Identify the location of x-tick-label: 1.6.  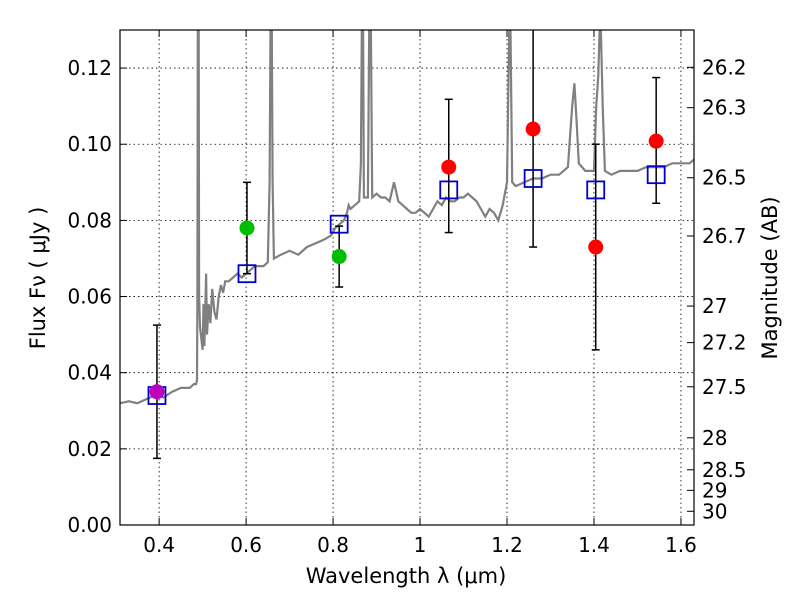
(681, 545).